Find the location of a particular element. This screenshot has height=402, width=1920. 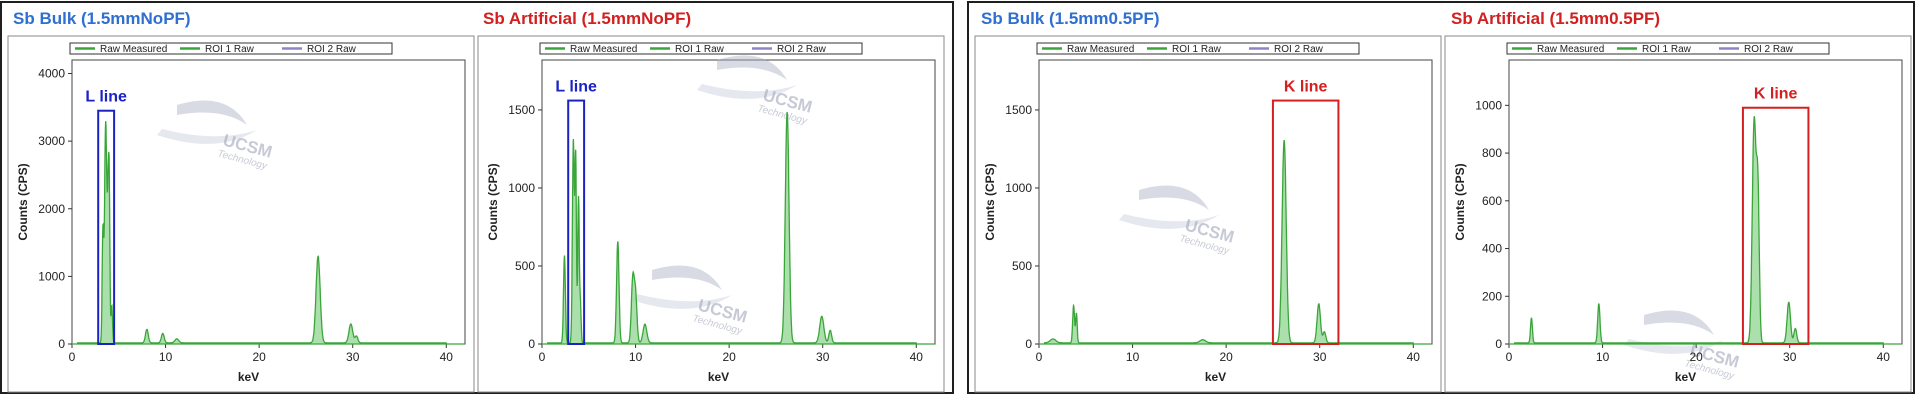

y-tick-label: 600 is located at coordinates (1492, 201).